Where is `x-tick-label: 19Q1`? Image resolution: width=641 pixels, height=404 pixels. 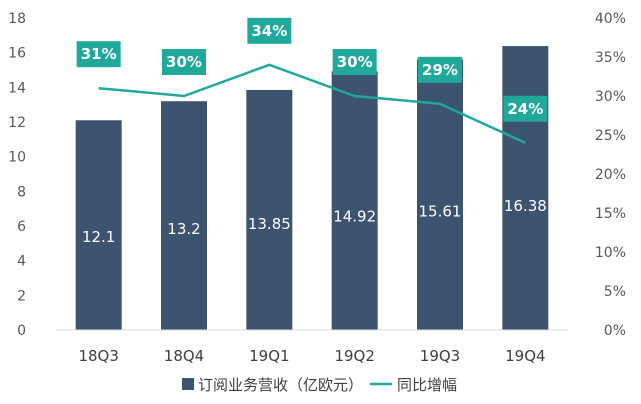 x-tick-label: 19Q1 is located at coordinates (269, 356).